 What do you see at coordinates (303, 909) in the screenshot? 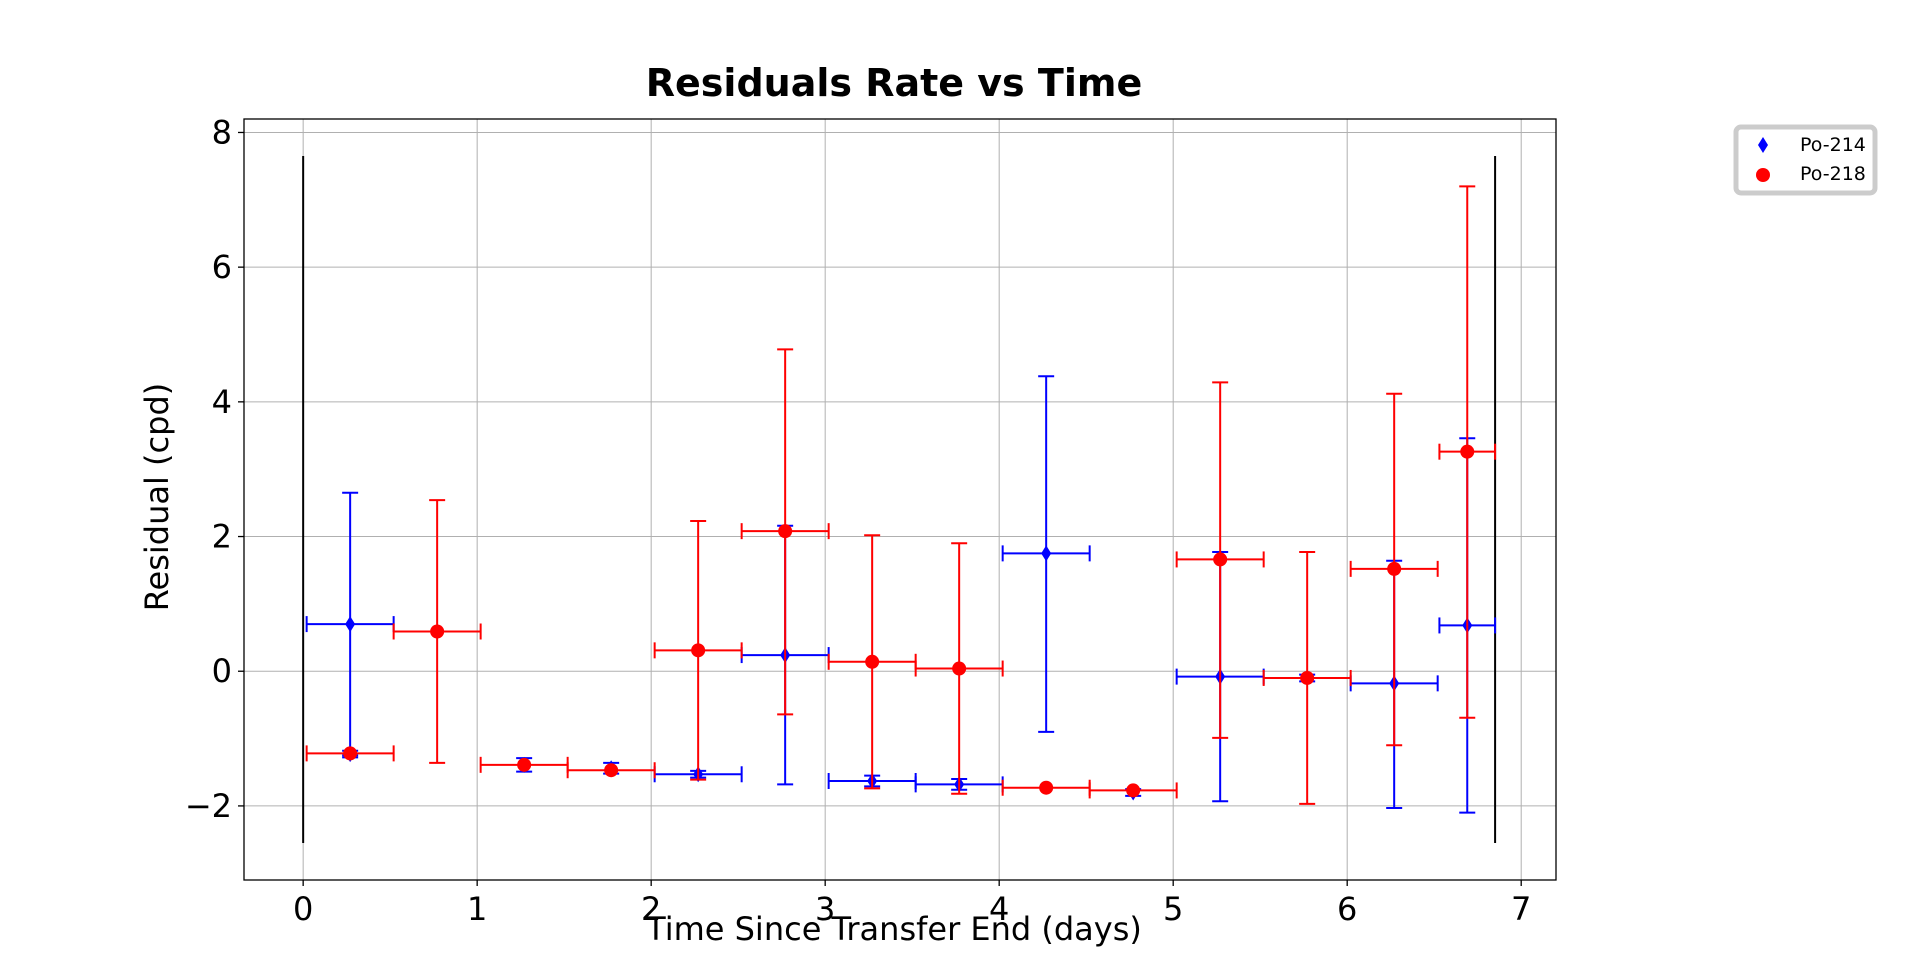
I see `x-tick-label: 0` at bounding box center [303, 909].